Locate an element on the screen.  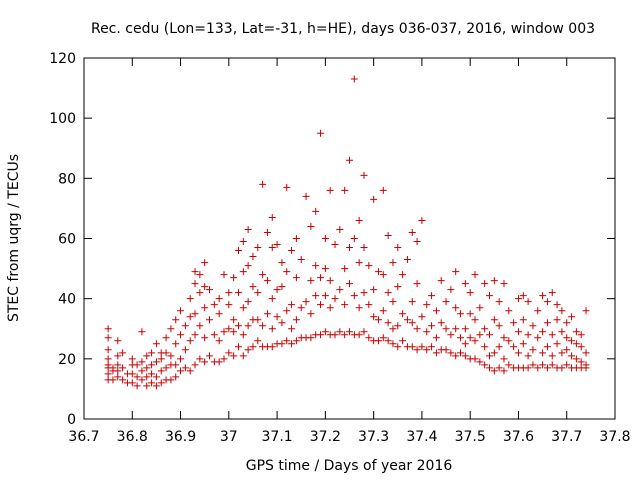
x-tick-label: 37.4 is located at coordinates (421, 437).